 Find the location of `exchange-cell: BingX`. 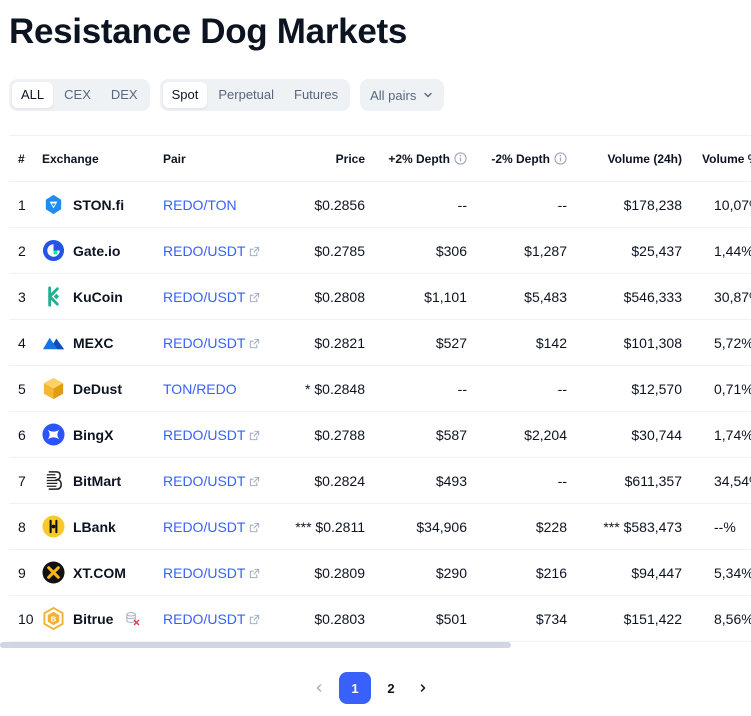

exchange-cell: BingX is located at coordinates (102, 435).